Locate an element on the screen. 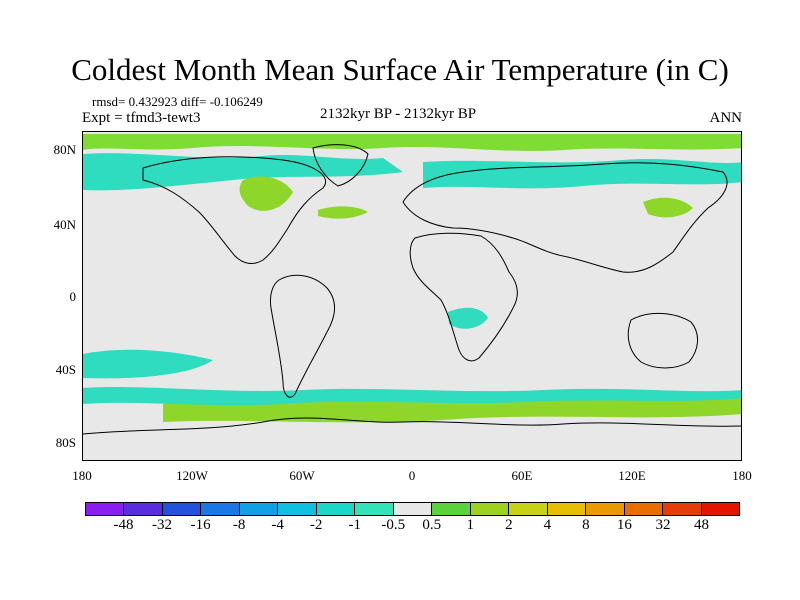 This screenshot has height=600, width=800. europe-asia-outline is located at coordinates (565, 217).